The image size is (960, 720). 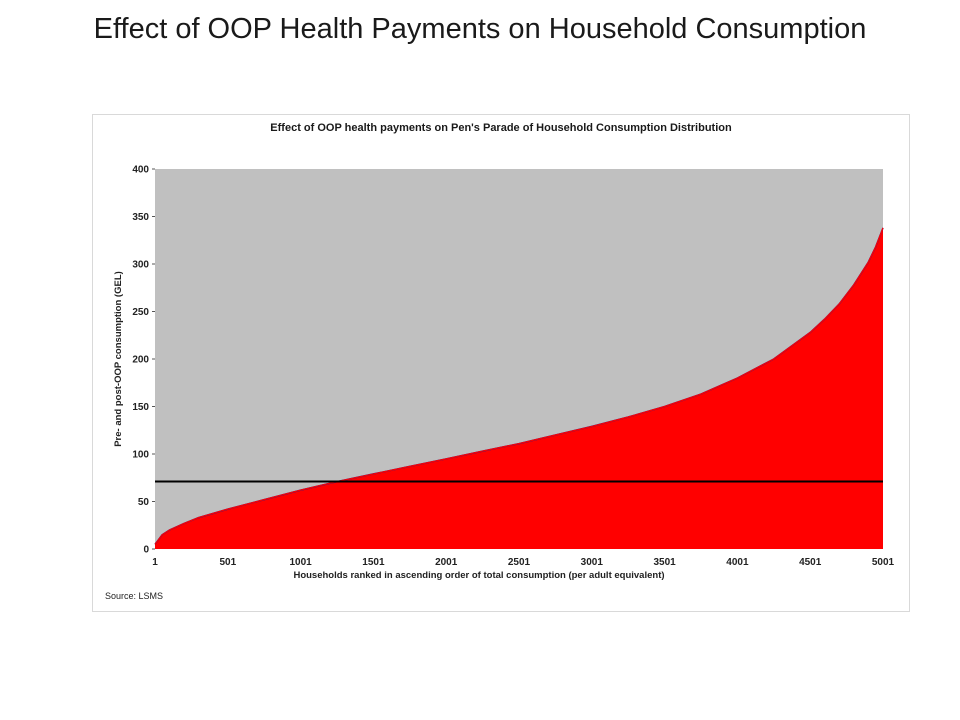 What do you see at coordinates (146, 550) in the screenshot?
I see `y-tick-label: 0` at bounding box center [146, 550].